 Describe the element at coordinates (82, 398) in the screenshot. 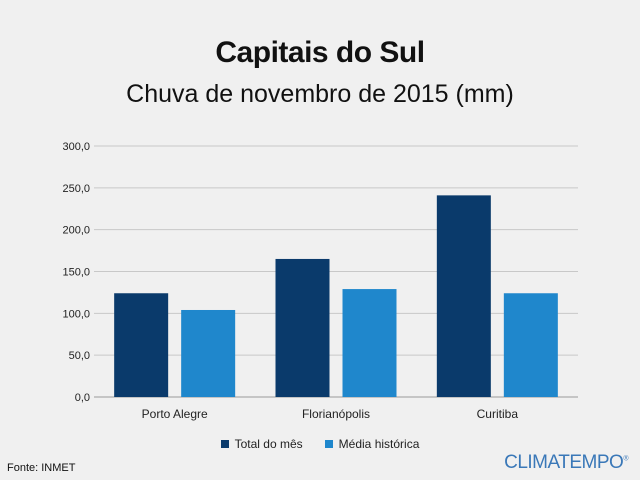

I see `y-tick-label: 0,0` at that location.